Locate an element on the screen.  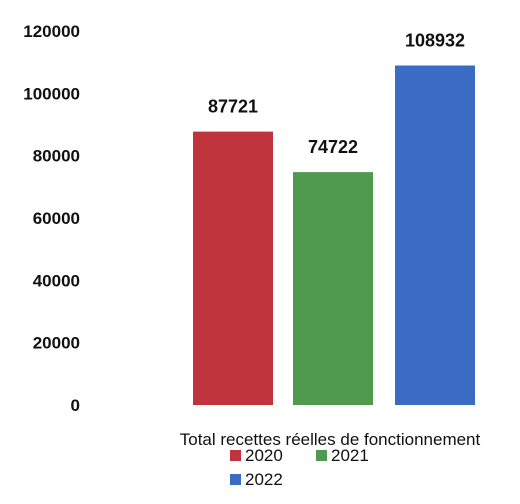
y-tick-label: 60000 is located at coordinates (56, 218).